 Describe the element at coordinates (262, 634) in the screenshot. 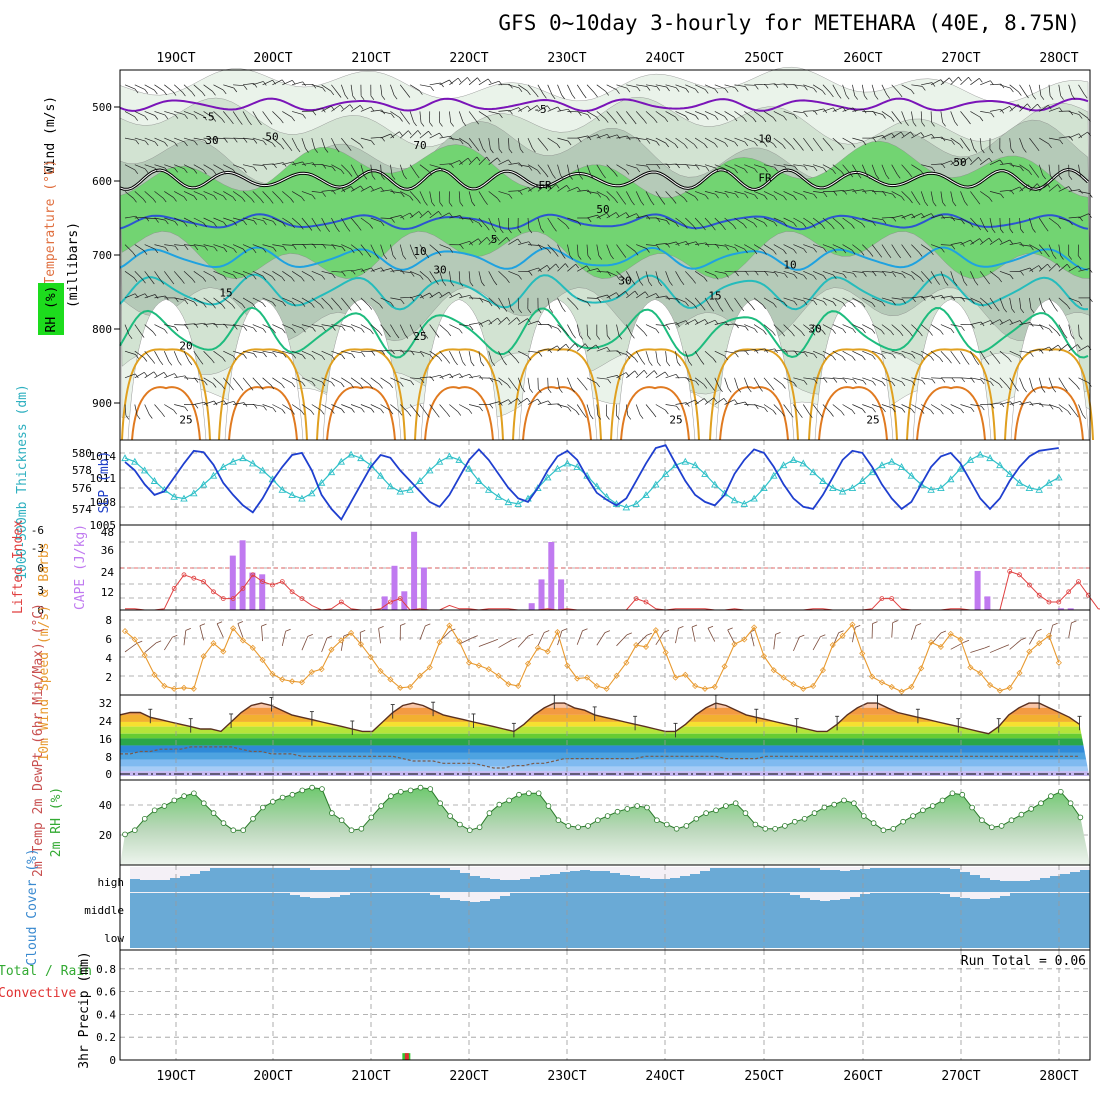

I see `surface-wind-barb` at that location.